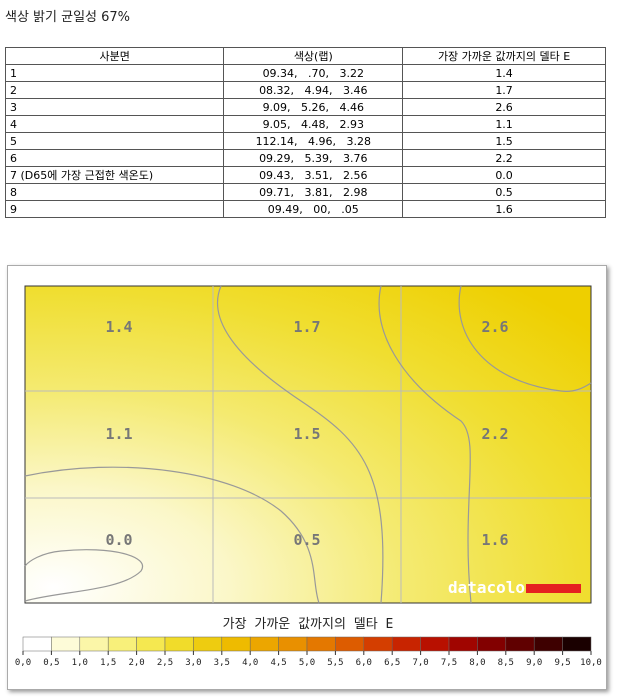  I want to click on table-cell: 1, so click(114, 73).